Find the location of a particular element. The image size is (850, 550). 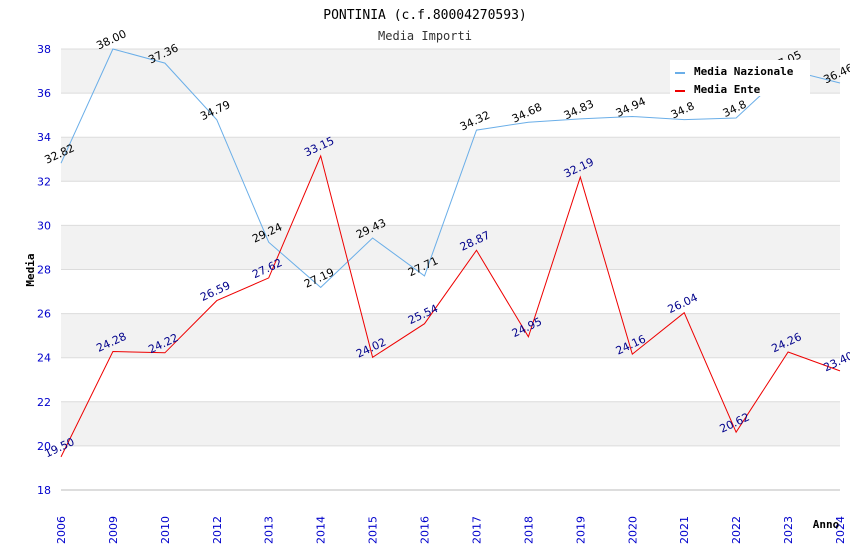

x-tick-label: 2016 is located at coordinates (425, 530).